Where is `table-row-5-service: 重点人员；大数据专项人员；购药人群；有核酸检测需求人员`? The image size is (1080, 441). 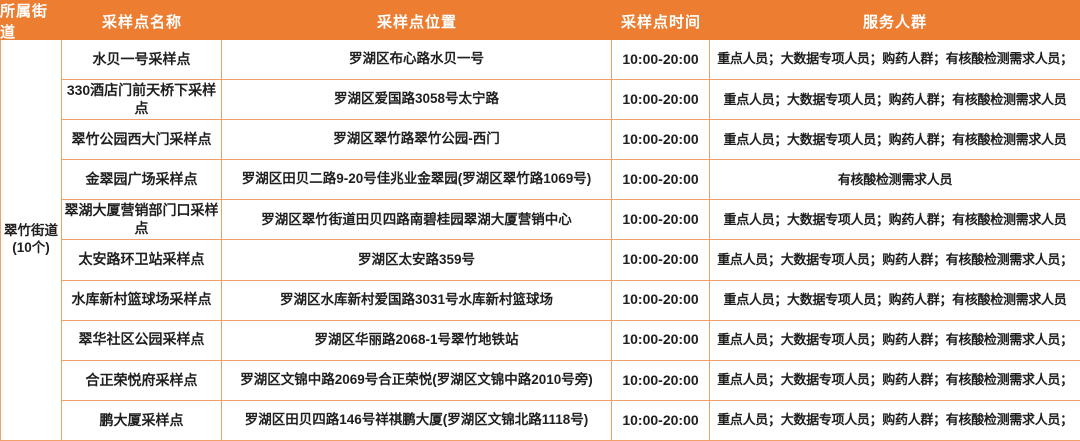 table-row-5-service: 重点人员；大数据专项人员；购药人群；有核酸检测需求人员 is located at coordinates (895, 220).